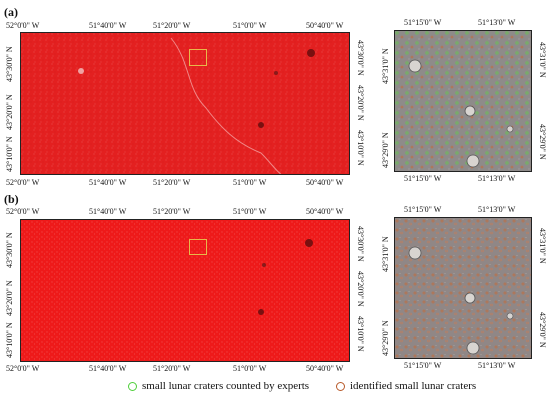 Image resolution: width=550 pixels, height=400 pixels. I want to click on green-circle-icon, so click(132, 386).